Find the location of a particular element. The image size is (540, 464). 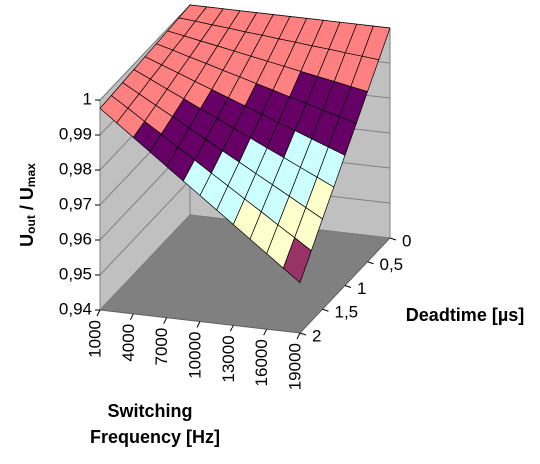

z-axis-title-part: U is located at coordinates (27, 240).